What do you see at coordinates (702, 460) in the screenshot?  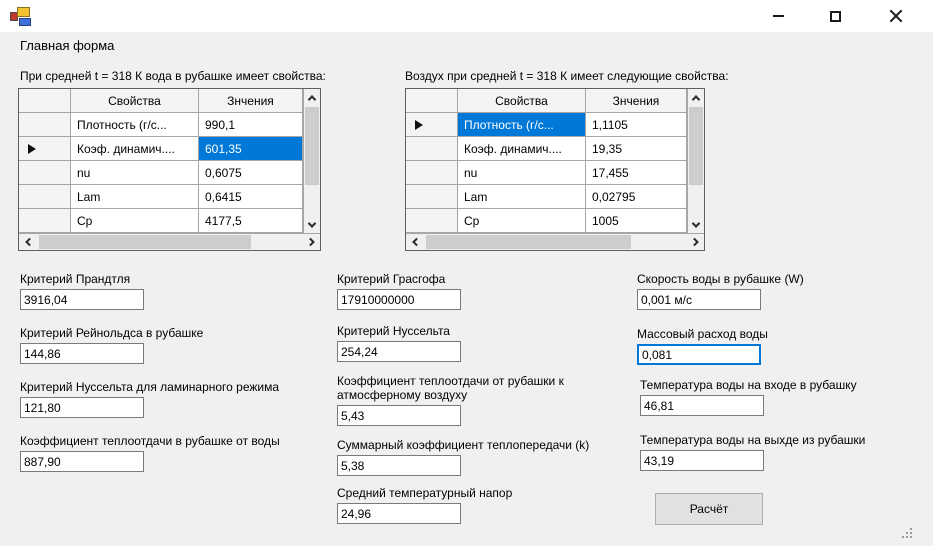 I see `outlet-temperature-input` at bounding box center [702, 460].